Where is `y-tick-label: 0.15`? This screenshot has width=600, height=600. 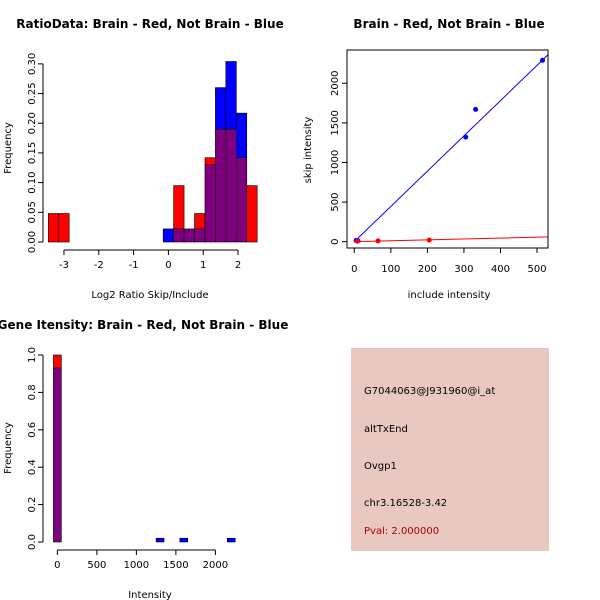
y-tick-label: 0.15 is located at coordinates (32, 153).